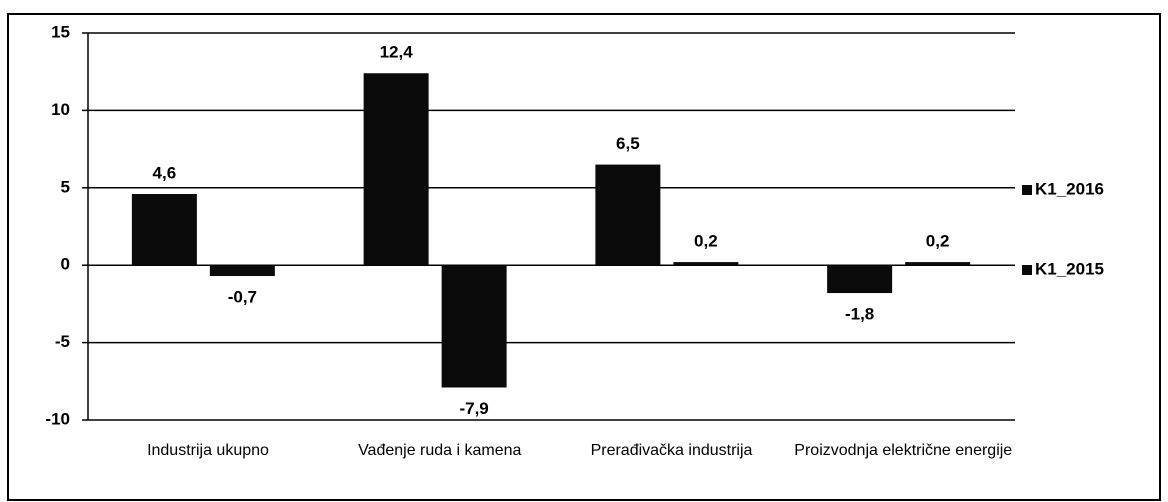  Describe the element at coordinates (60, 109) in the screenshot. I see `y-tick-label: 10` at that location.